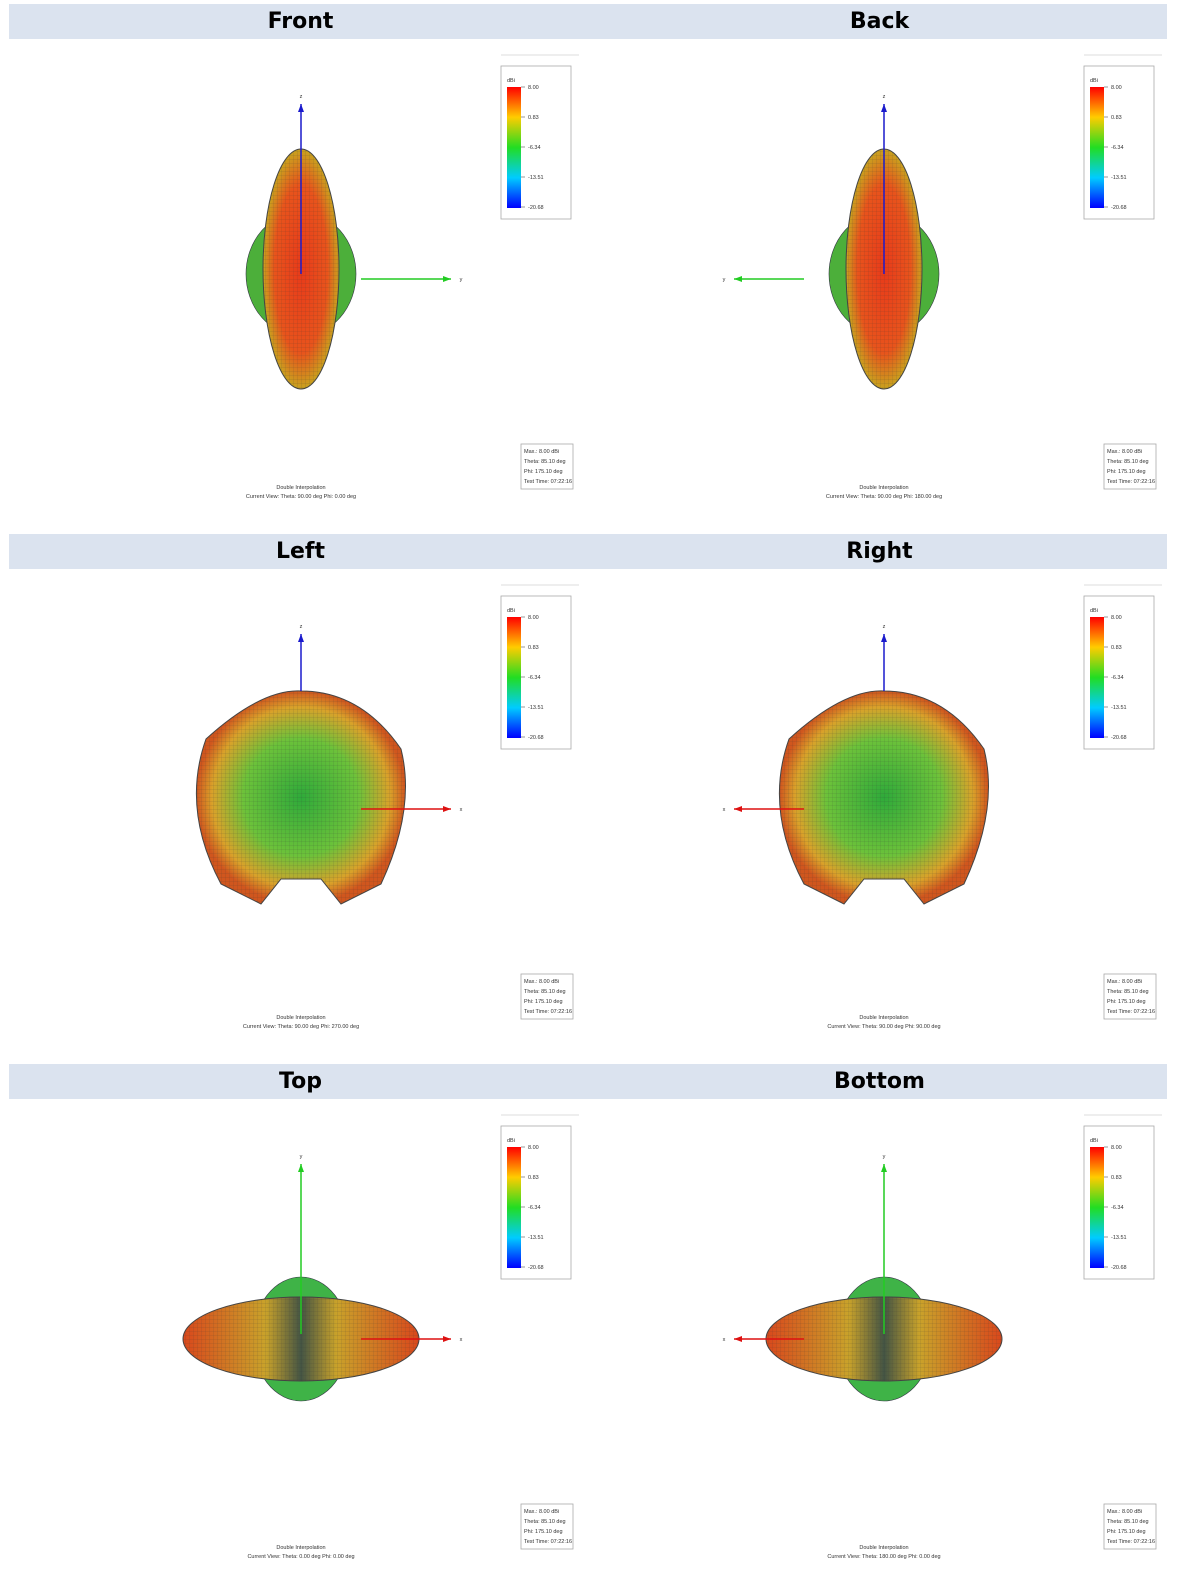  I want to click on panel-title: Left, so click(300, 551).